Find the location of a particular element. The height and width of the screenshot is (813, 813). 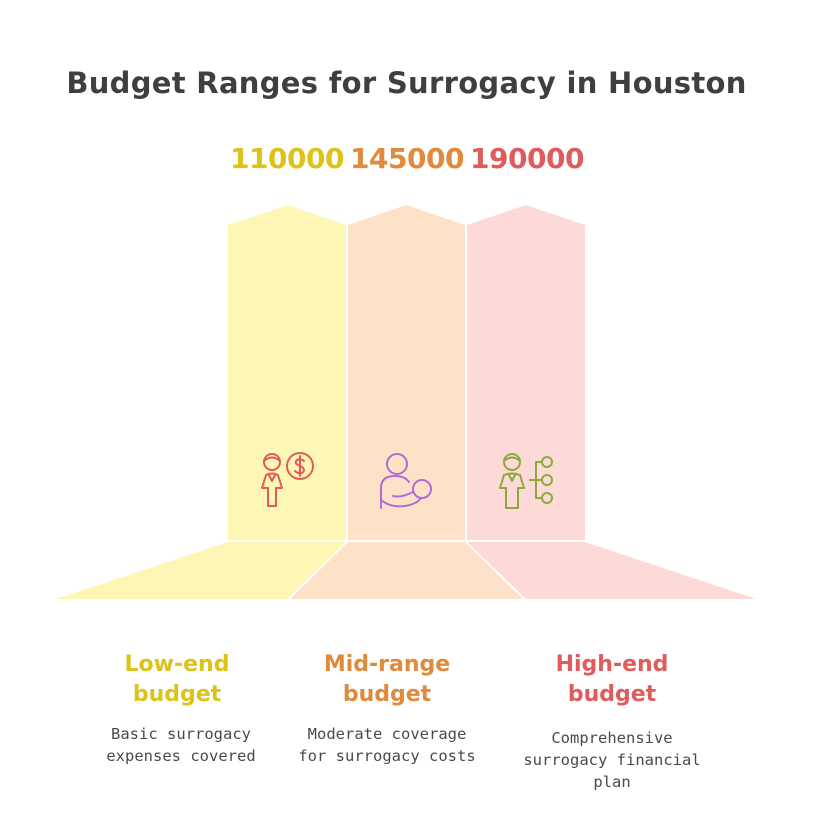

value-high: 190000 is located at coordinates (527, 158).